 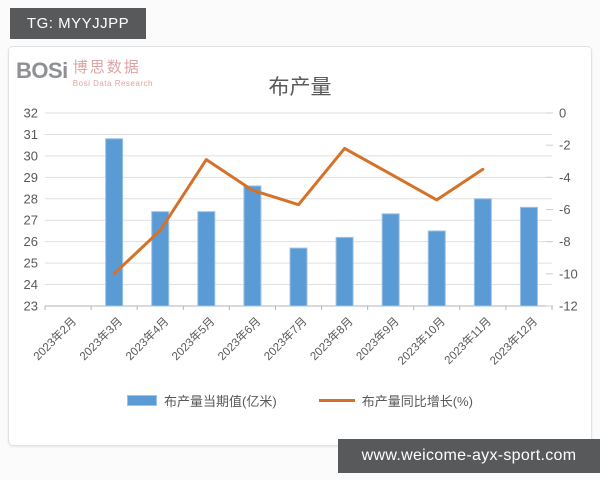 I want to click on right-axis-tick-label: -6, so click(x=565, y=209).